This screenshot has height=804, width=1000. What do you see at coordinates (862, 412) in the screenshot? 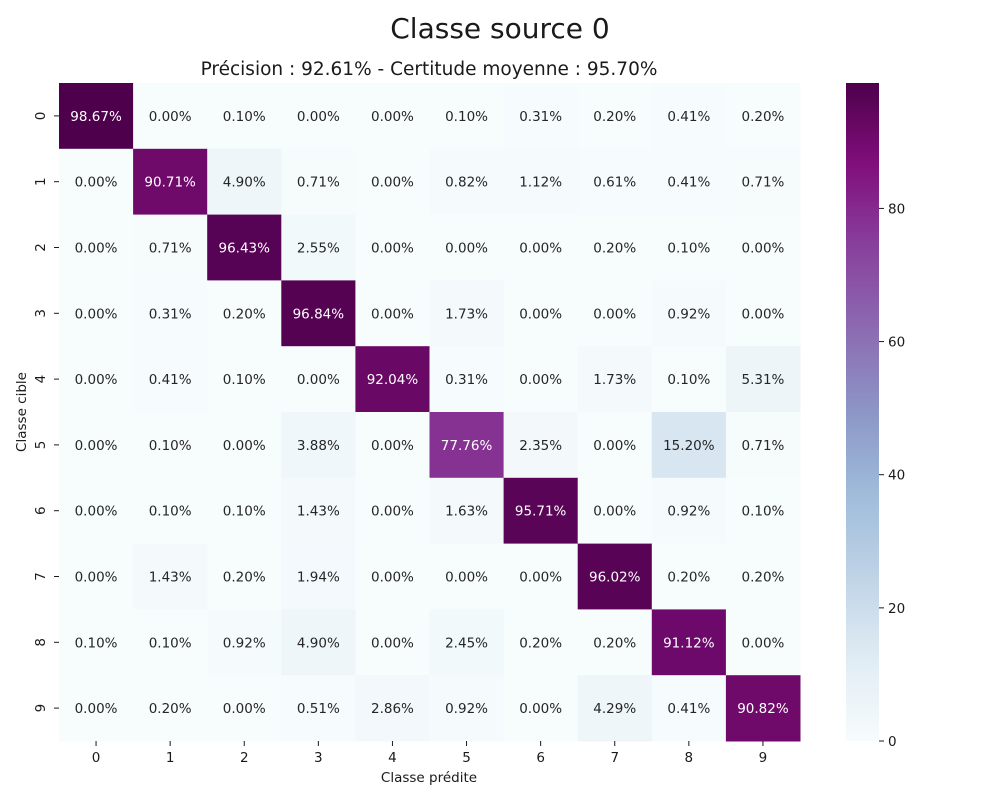
I see `colorbar` at bounding box center [862, 412].